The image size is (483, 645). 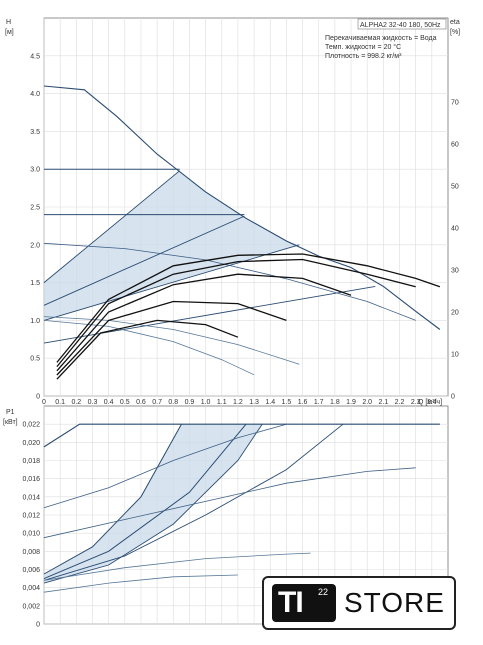 What do you see at coordinates (190, 402) in the screenshot?
I see `head-x-tick-label: 0.9` at bounding box center [190, 402].